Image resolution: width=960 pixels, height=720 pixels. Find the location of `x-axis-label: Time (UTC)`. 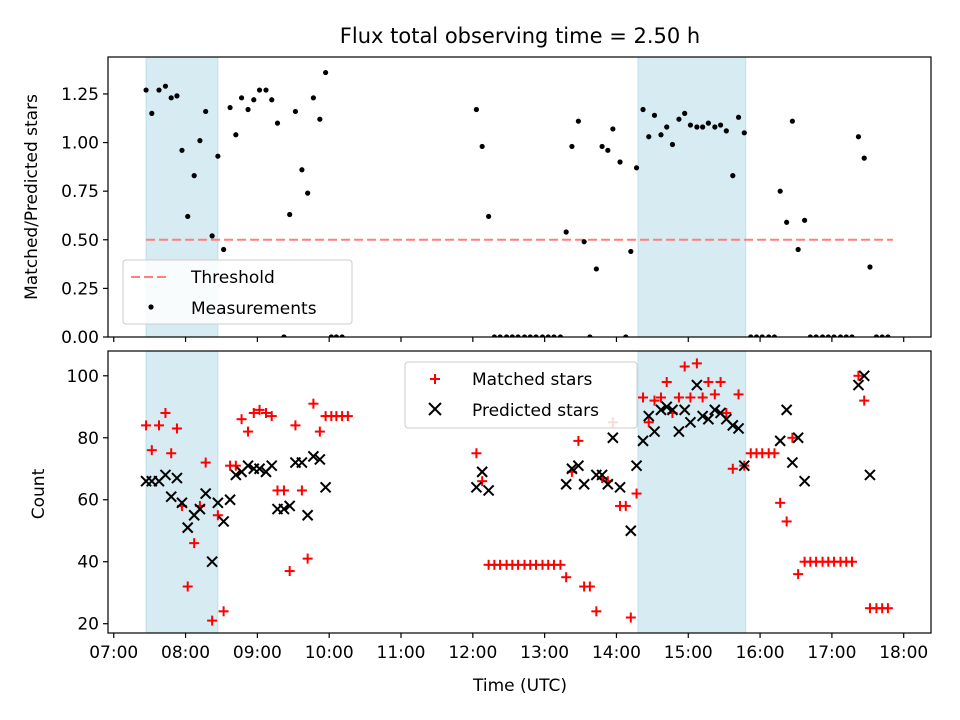

x-axis-label: Time (UTC) is located at coordinates (519, 686).